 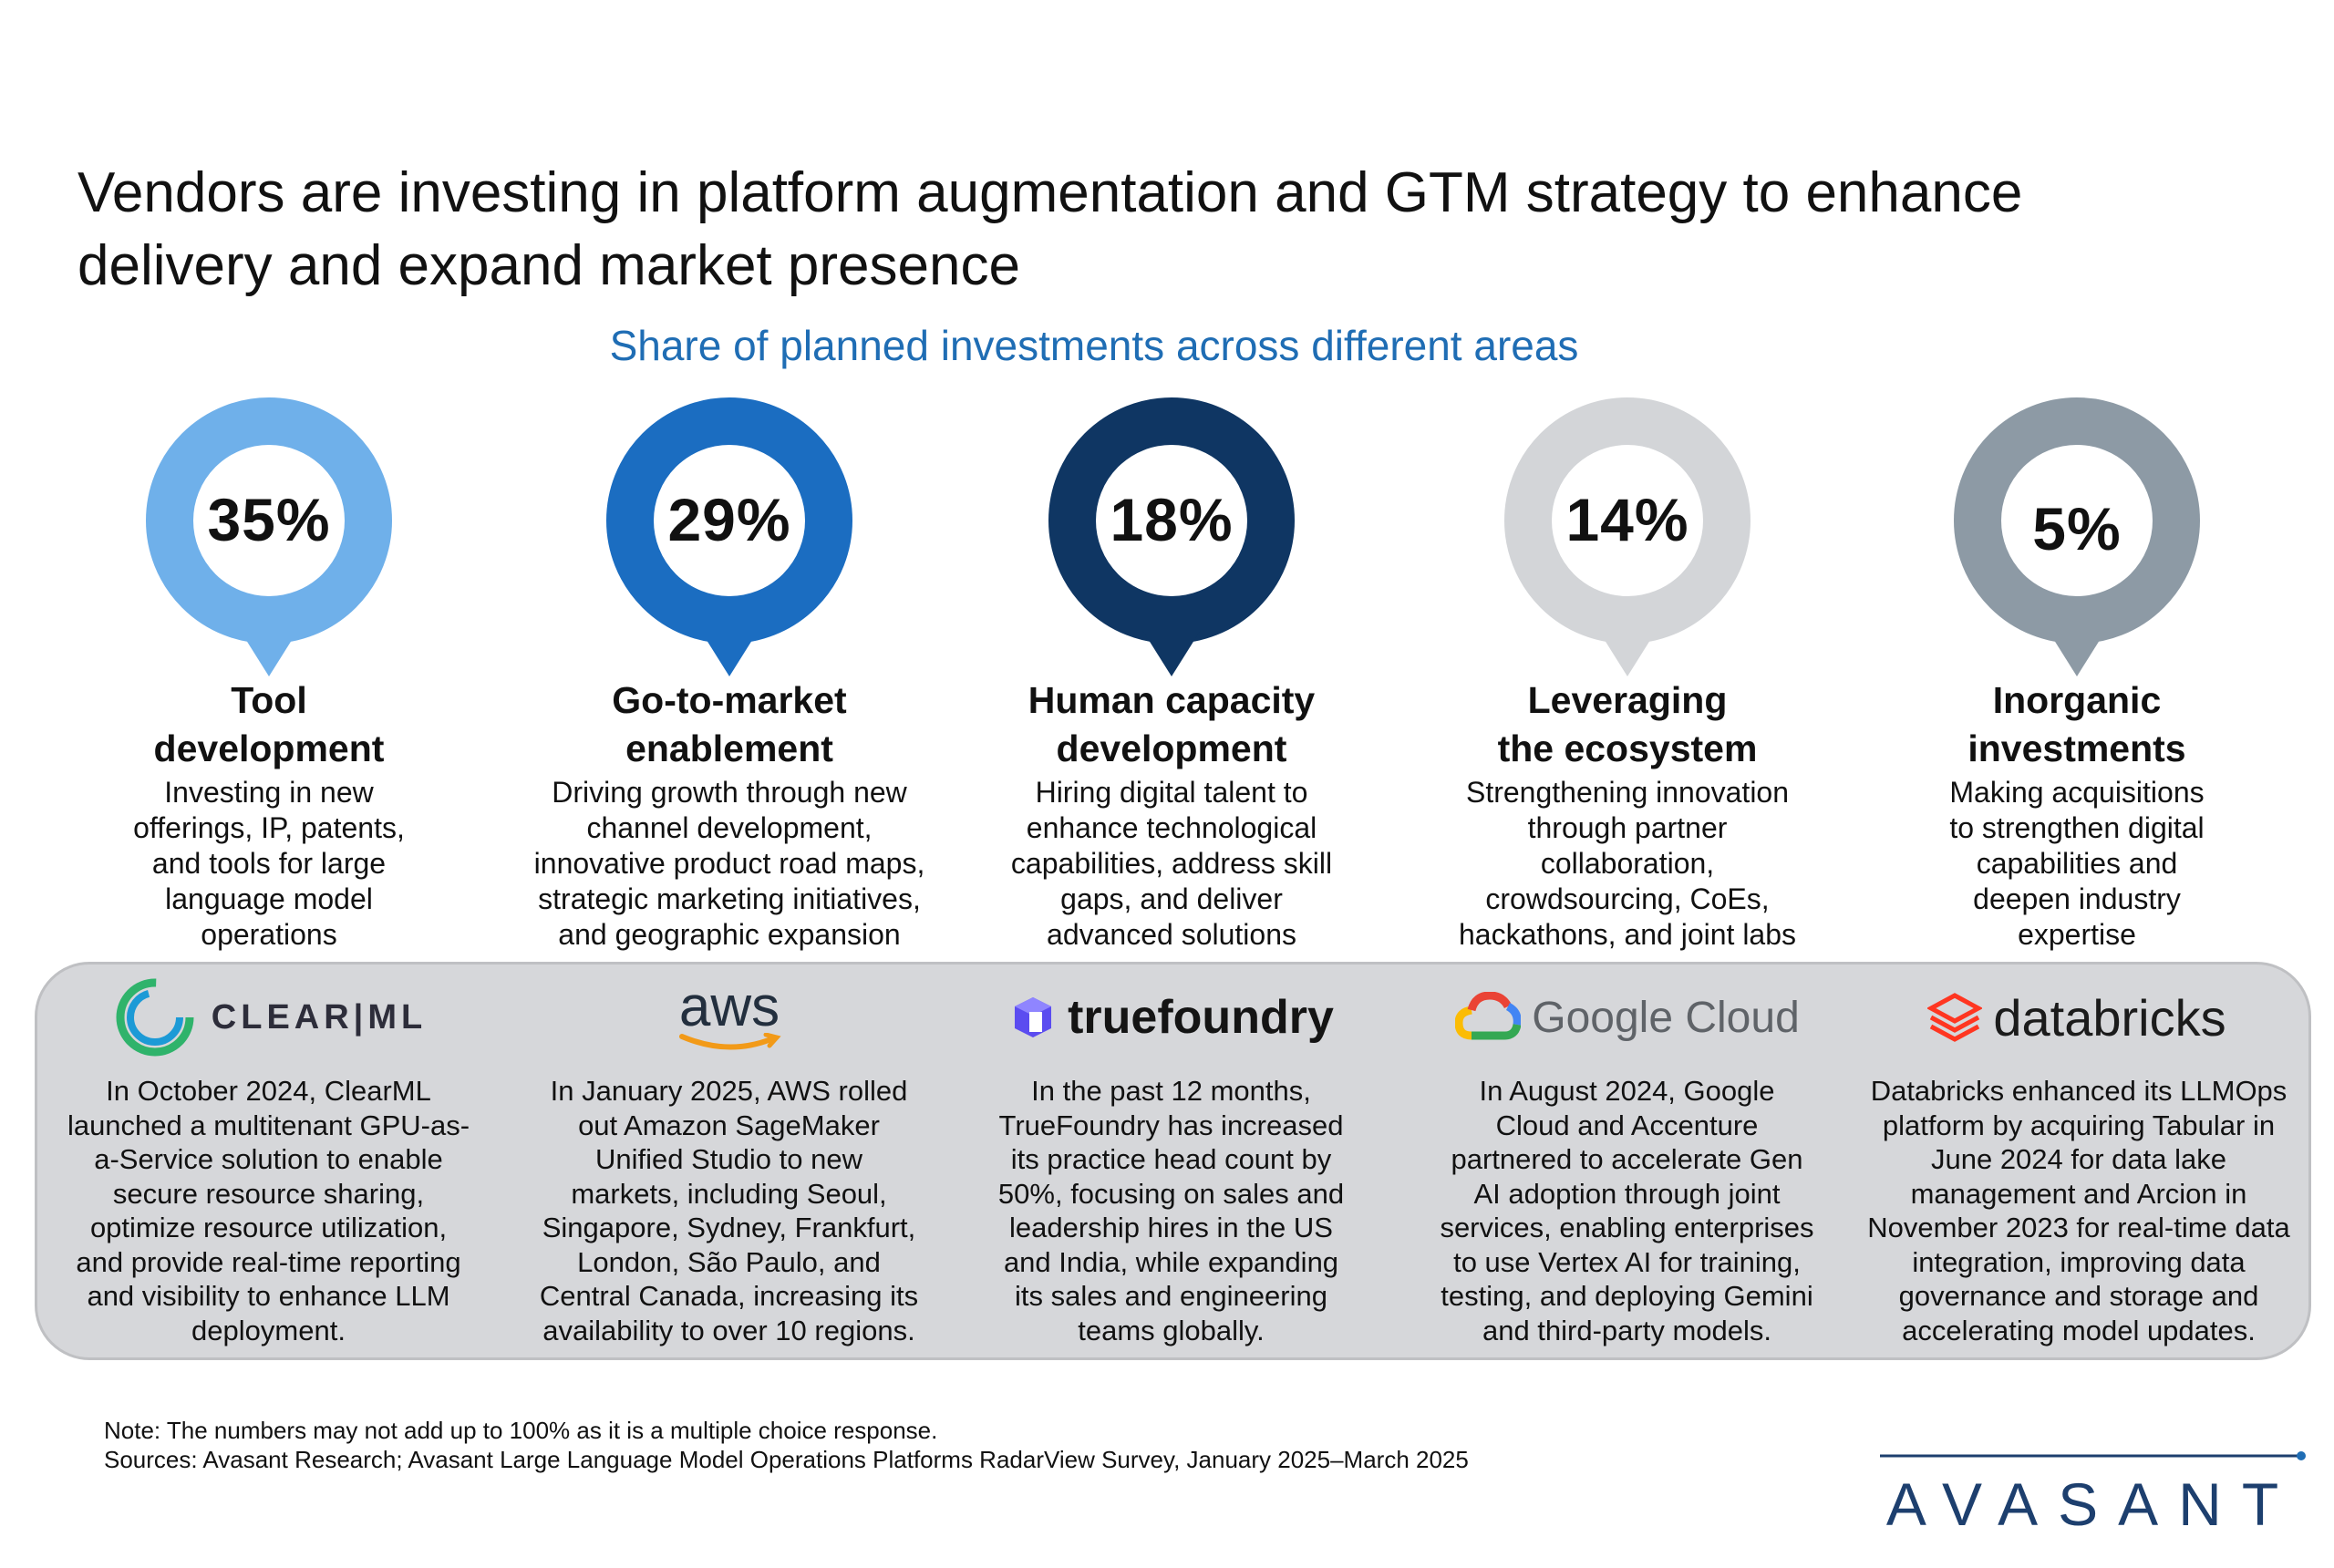 I want to click on pin-ecosystem: 14%, so click(x=1627, y=538).